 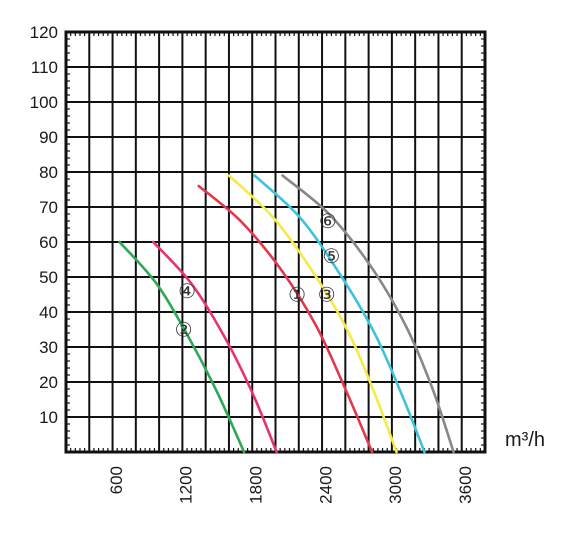 What do you see at coordinates (48, 172) in the screenshot?
I see `y-tick-label: 80` at bounding box center [48, 172].